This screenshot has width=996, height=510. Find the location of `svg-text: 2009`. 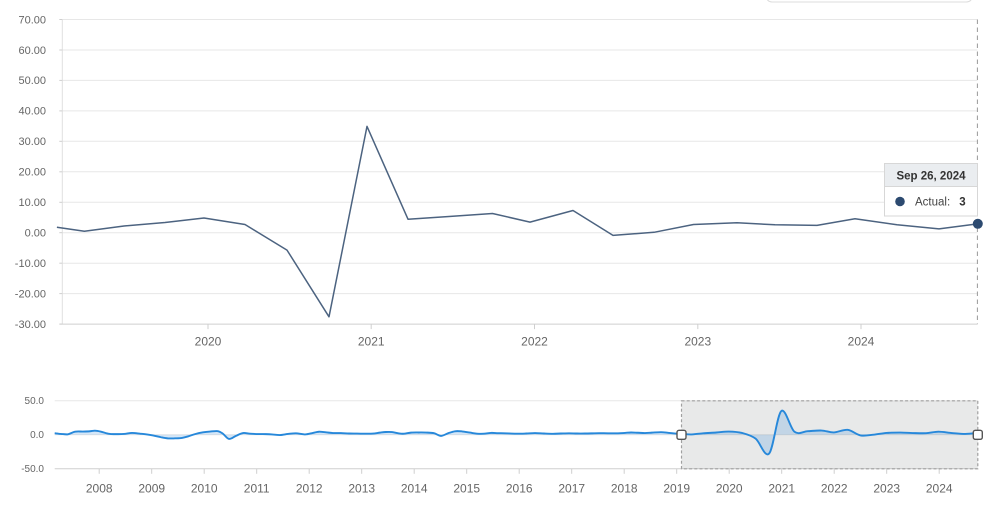

svg-text: 2009 is located at coordinates (151, 489).